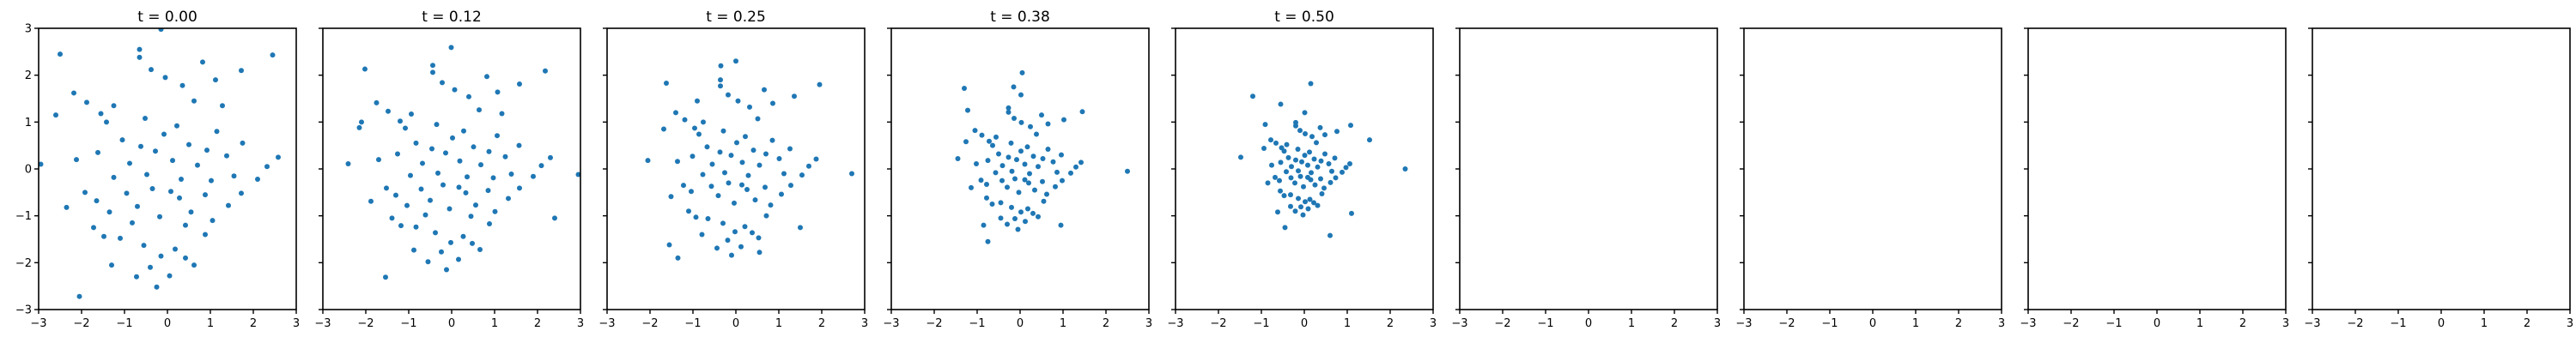  I want to click on panel-8: −3 −2 −1 0 1 2 3, so click(2155, 179).